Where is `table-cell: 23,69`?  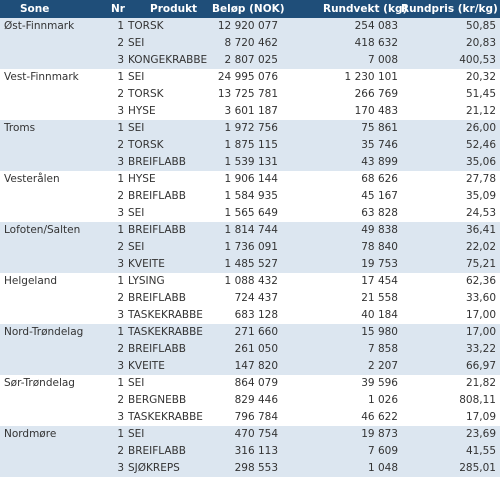
table-cell: 23,69 is located at coordinates (480, 434).